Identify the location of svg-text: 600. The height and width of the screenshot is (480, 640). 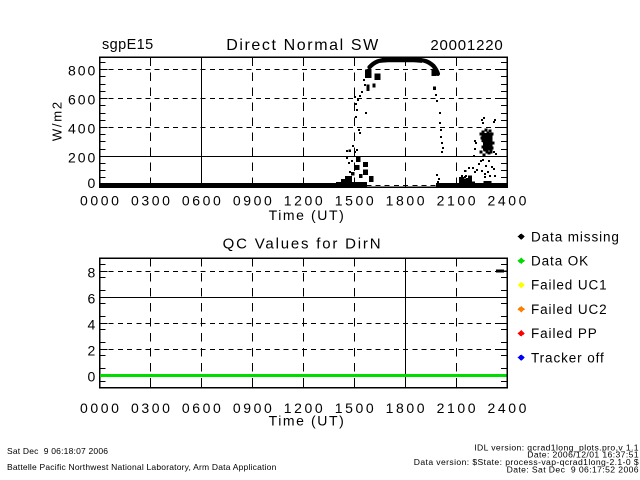
(82, 100).